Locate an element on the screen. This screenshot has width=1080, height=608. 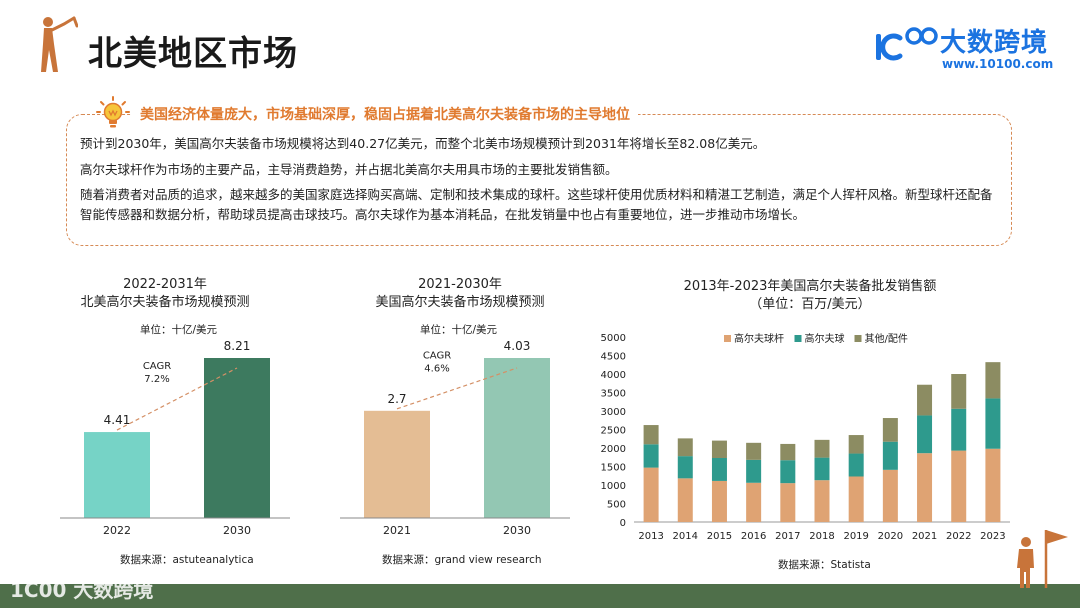
watermark: 1C00 大数跨境 is located at coordinates (81, 588).